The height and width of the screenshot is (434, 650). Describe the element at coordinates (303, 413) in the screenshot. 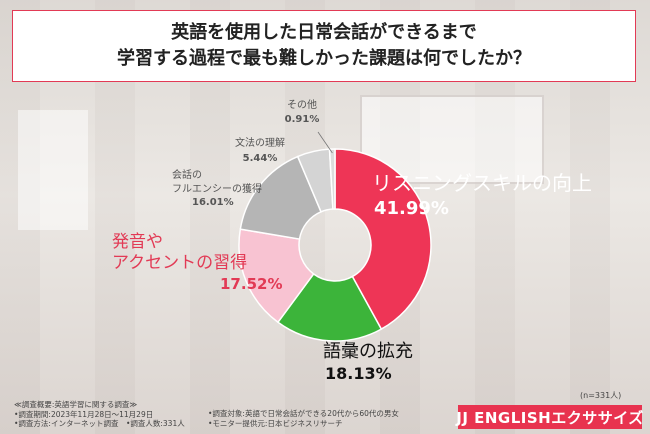

I see `survey-target: •調査対象:英語で日常会話ができる20代から60代の男女` at that location.